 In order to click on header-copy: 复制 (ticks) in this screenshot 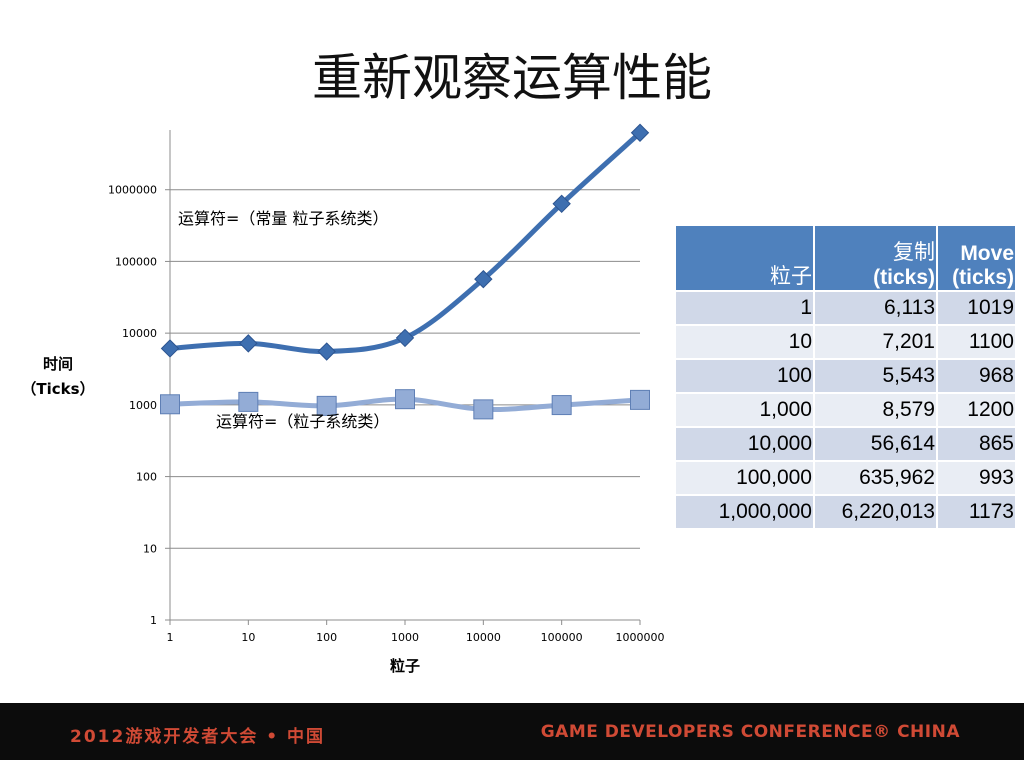, I will do `click(875, 258)`.